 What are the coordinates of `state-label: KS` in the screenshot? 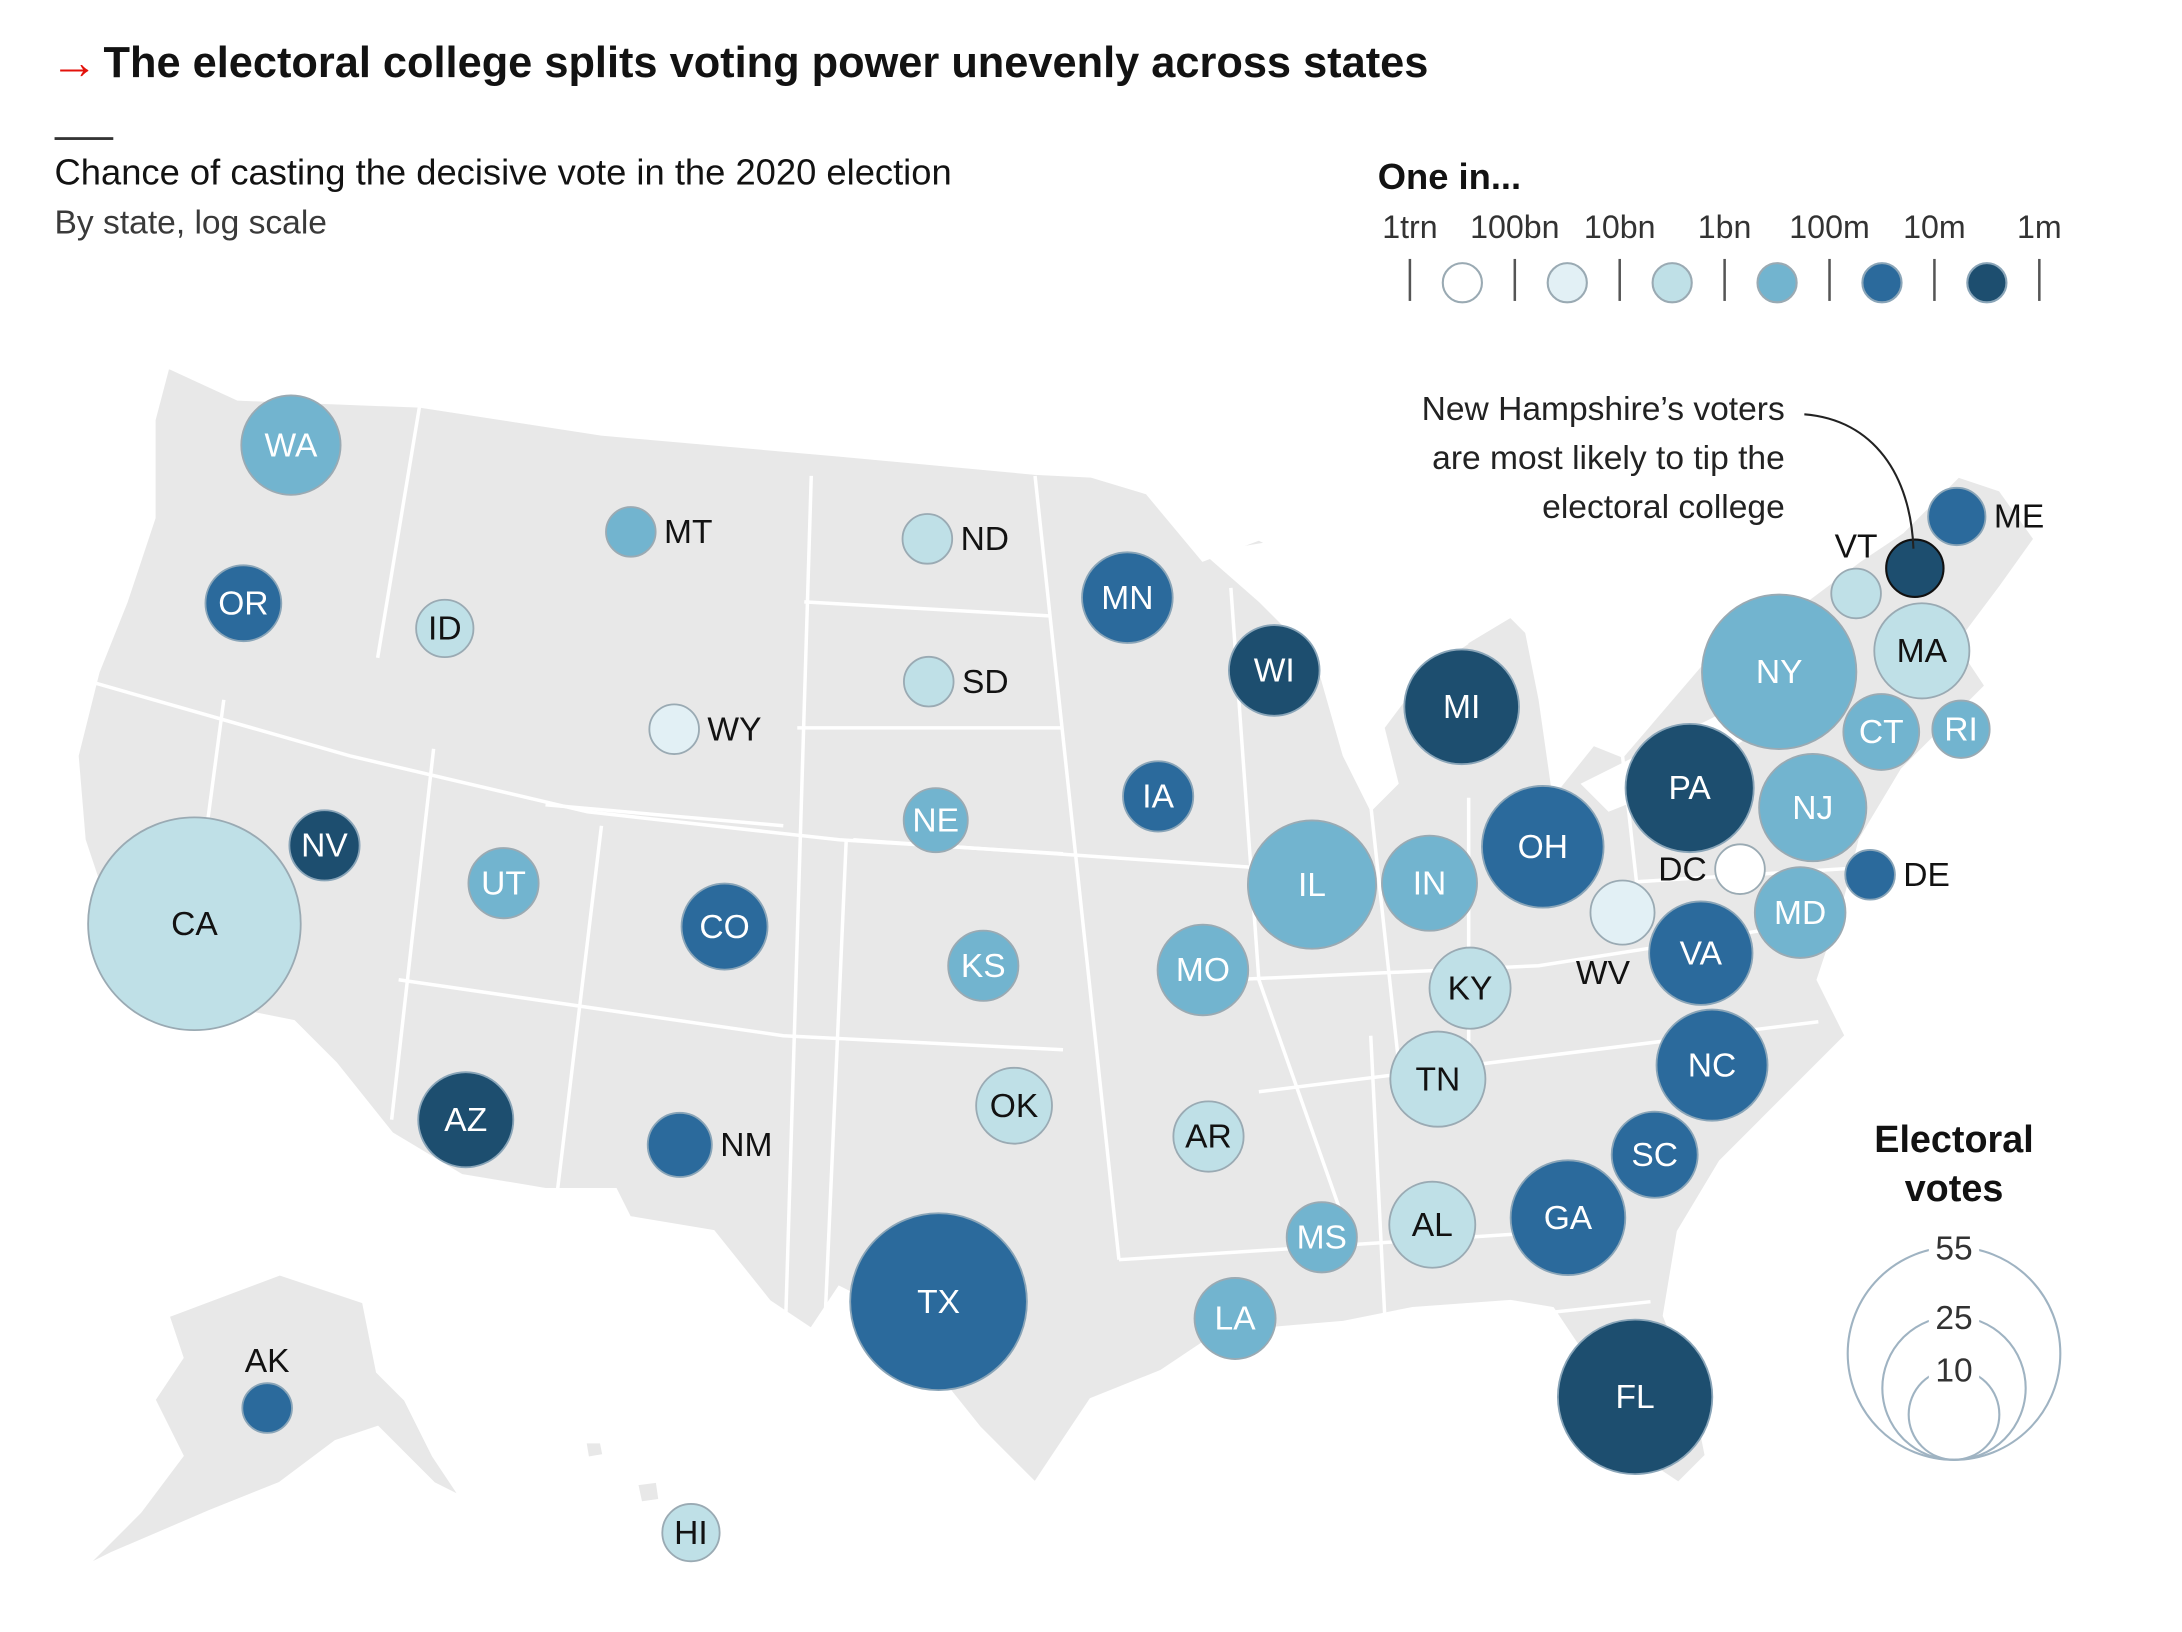 It's located at (983, 966).